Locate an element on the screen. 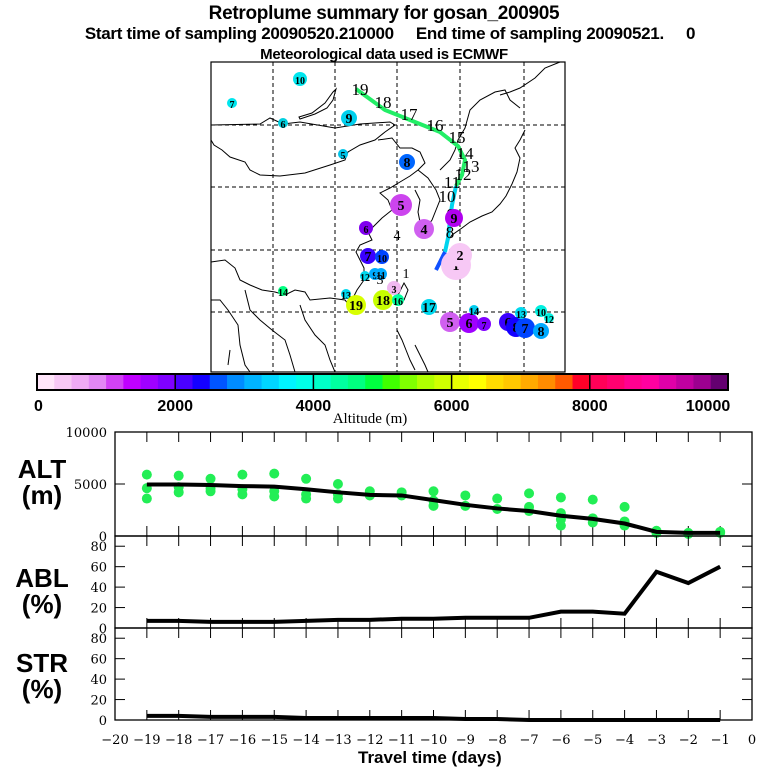  colorbar-tick-label: 10000 is located at coordinates (708, 406).